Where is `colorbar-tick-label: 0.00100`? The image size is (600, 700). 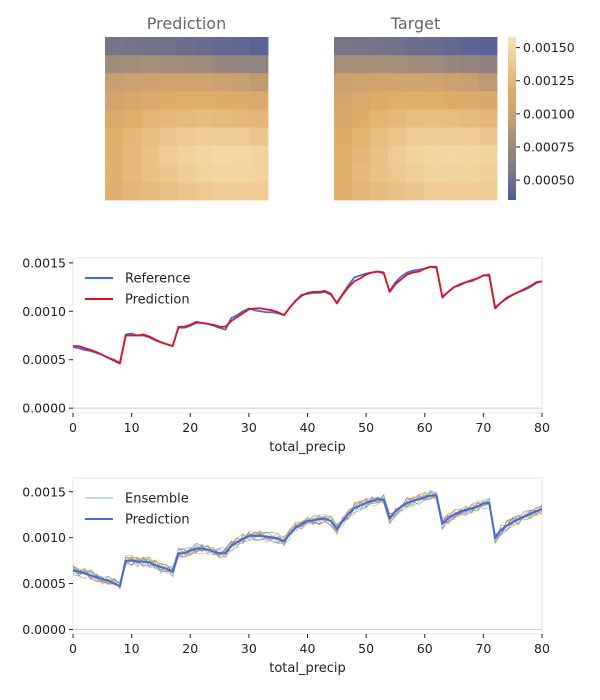 colorbar-tick-label: 0.00100 is located at coordinates (549, 113).